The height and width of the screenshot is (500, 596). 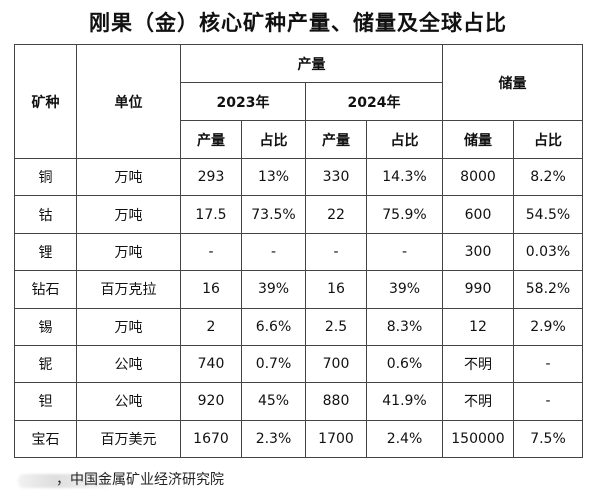 What do you see at coordinates (45, 326) in the screenshot?
I see `cell-mineral: 锡` at bounding box center [45, 326].